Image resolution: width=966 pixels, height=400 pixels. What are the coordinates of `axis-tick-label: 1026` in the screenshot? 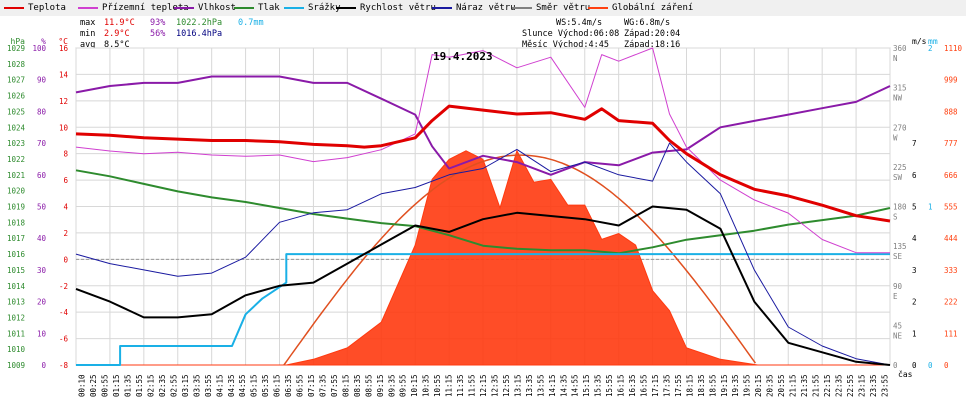 It's located at (16, 96).